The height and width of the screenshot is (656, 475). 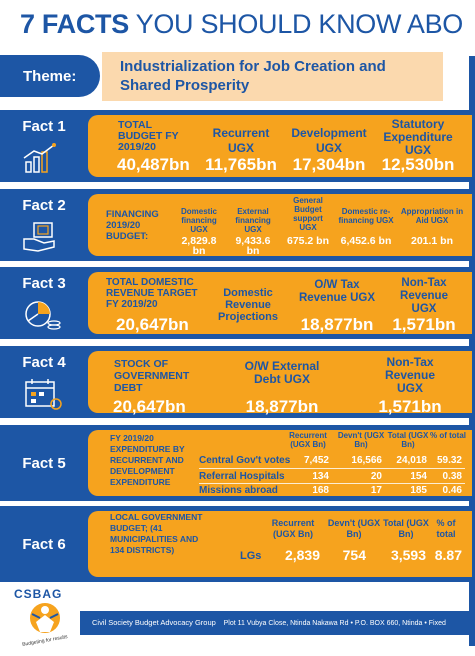 What do you see at coordinates (241, 140) in the screenshot?
I see `fact-1-recurrent-label: Recurrent UGX` at bounding box center [241, 140].